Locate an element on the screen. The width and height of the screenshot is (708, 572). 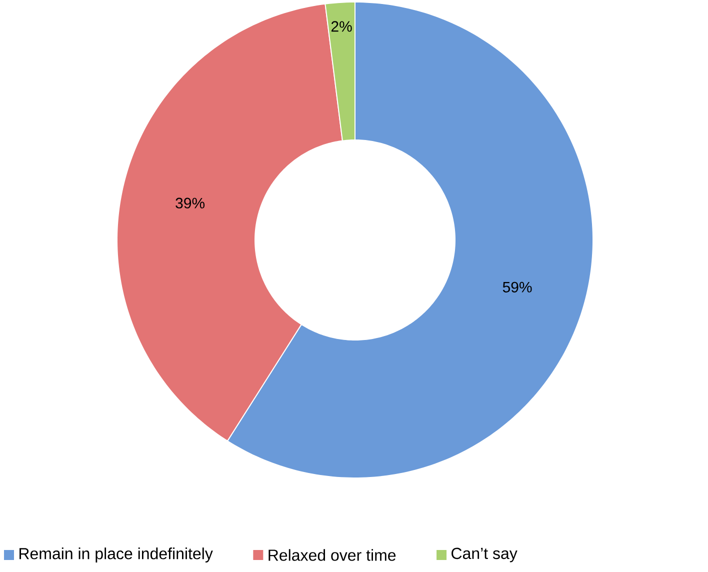
legend-label: Can’t say is located at coordinates (485, 555).